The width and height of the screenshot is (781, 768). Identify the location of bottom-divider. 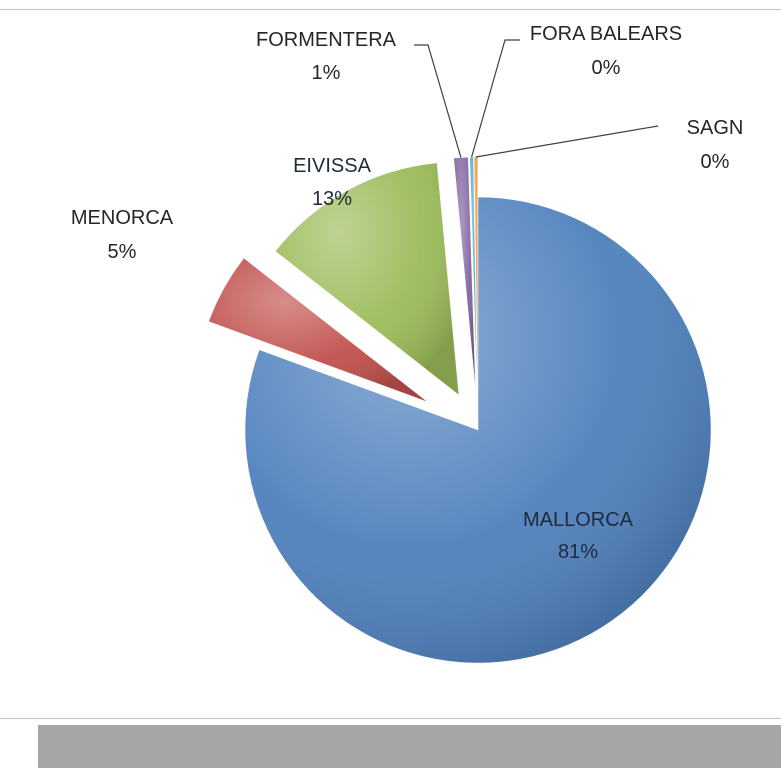
(390, 718).